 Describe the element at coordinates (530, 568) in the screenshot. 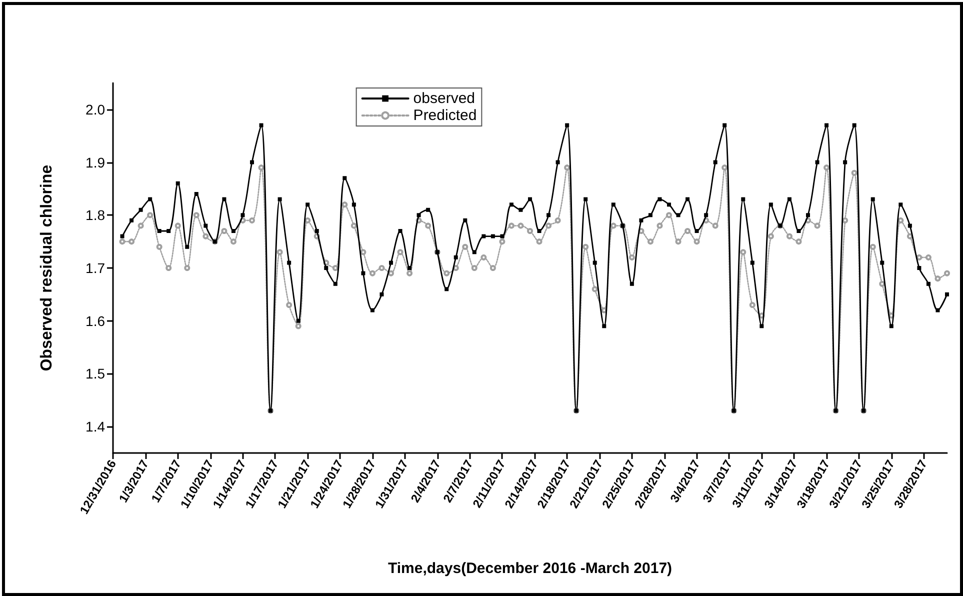

I see `x-axis-title: Time,days(December 2016 -March 2017)` at that location.